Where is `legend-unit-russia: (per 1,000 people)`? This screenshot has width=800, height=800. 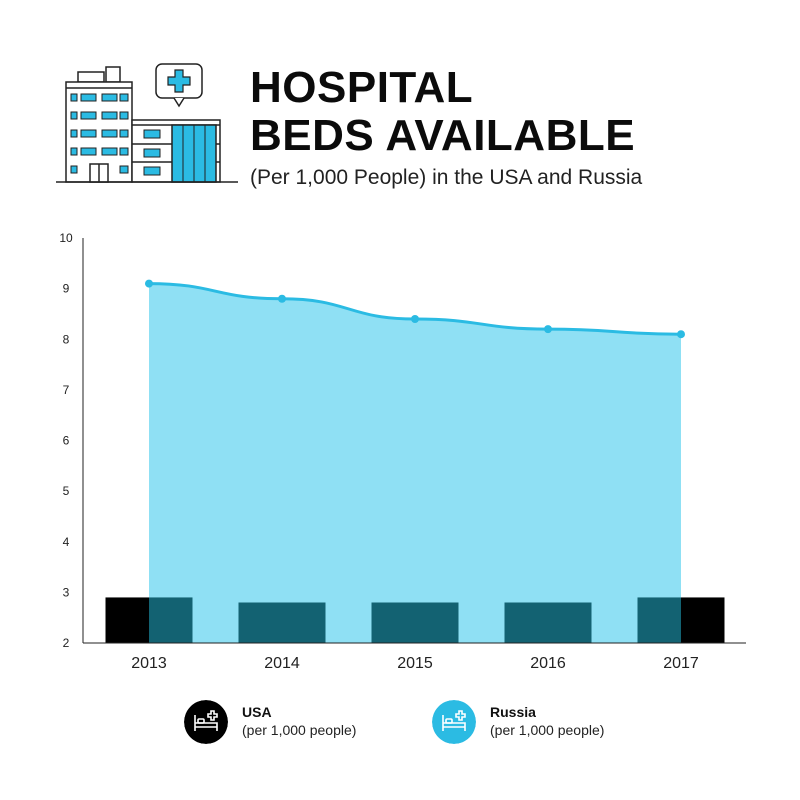
legend-unit-russia: (per 1,000 people) is located at coordinates (547, 730).